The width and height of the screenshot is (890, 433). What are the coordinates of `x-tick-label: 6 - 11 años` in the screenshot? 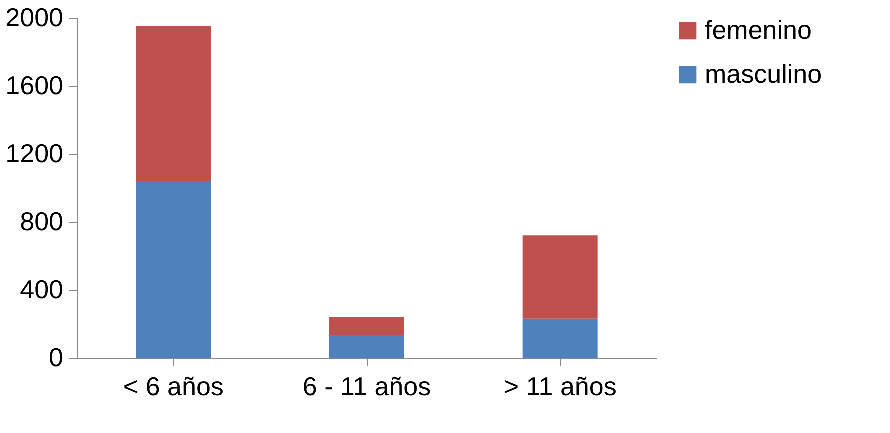 It's located at (367, 387).